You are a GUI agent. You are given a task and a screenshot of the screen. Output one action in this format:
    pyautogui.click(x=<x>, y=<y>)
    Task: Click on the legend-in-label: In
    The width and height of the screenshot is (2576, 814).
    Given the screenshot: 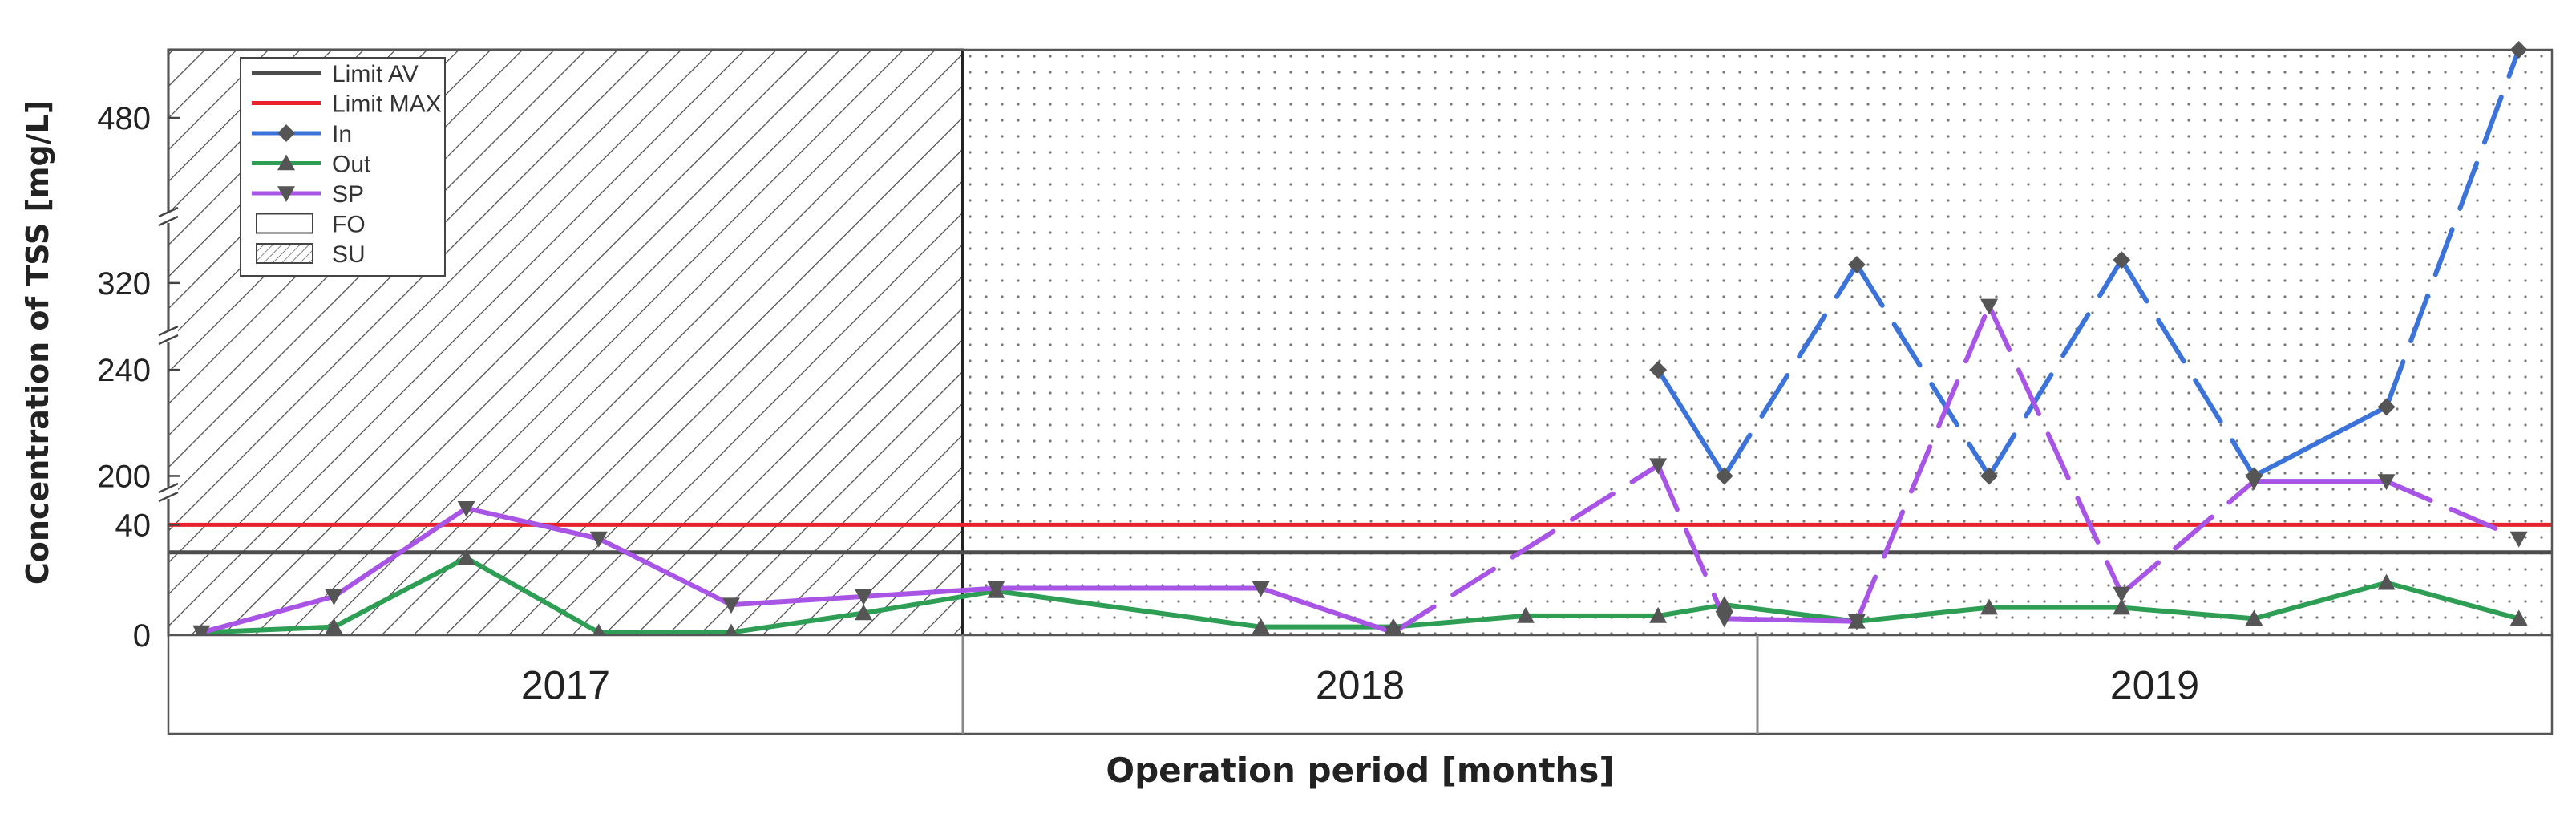 What is the action you would take?
    pyautogui.click(x=342, y=134)
    